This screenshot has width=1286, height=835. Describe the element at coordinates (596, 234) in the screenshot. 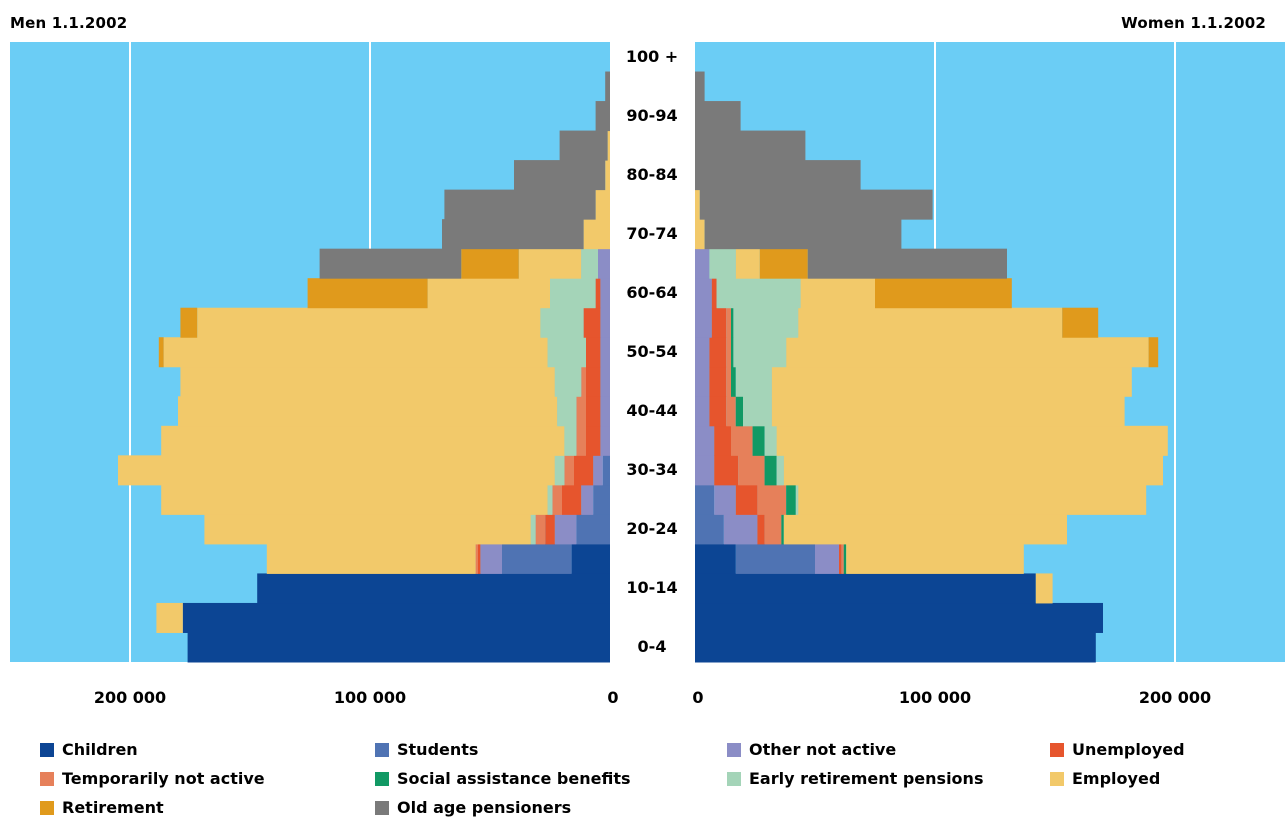

I see `bar-men-70-74-employed` at that location.